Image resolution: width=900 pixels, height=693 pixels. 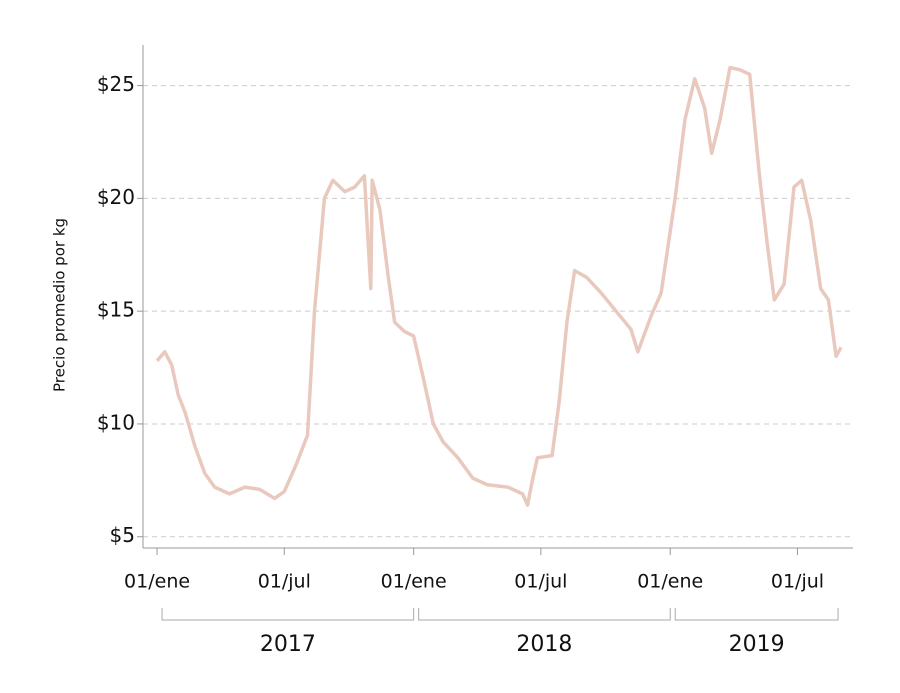 I want to click on y-tick-label: $5, so click(x=122, y=535).